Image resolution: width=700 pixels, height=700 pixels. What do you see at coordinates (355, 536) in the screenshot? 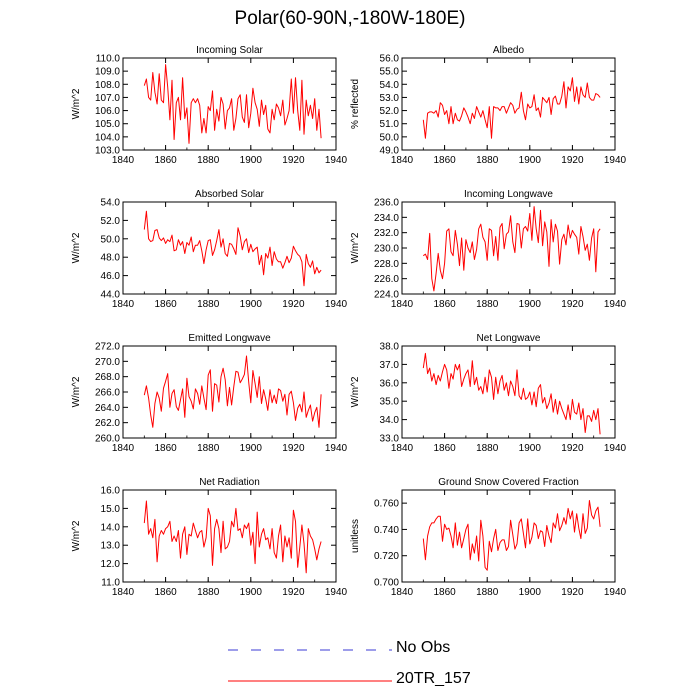
I see `y-axis-label: unitless` at bounding box center [355, 536].